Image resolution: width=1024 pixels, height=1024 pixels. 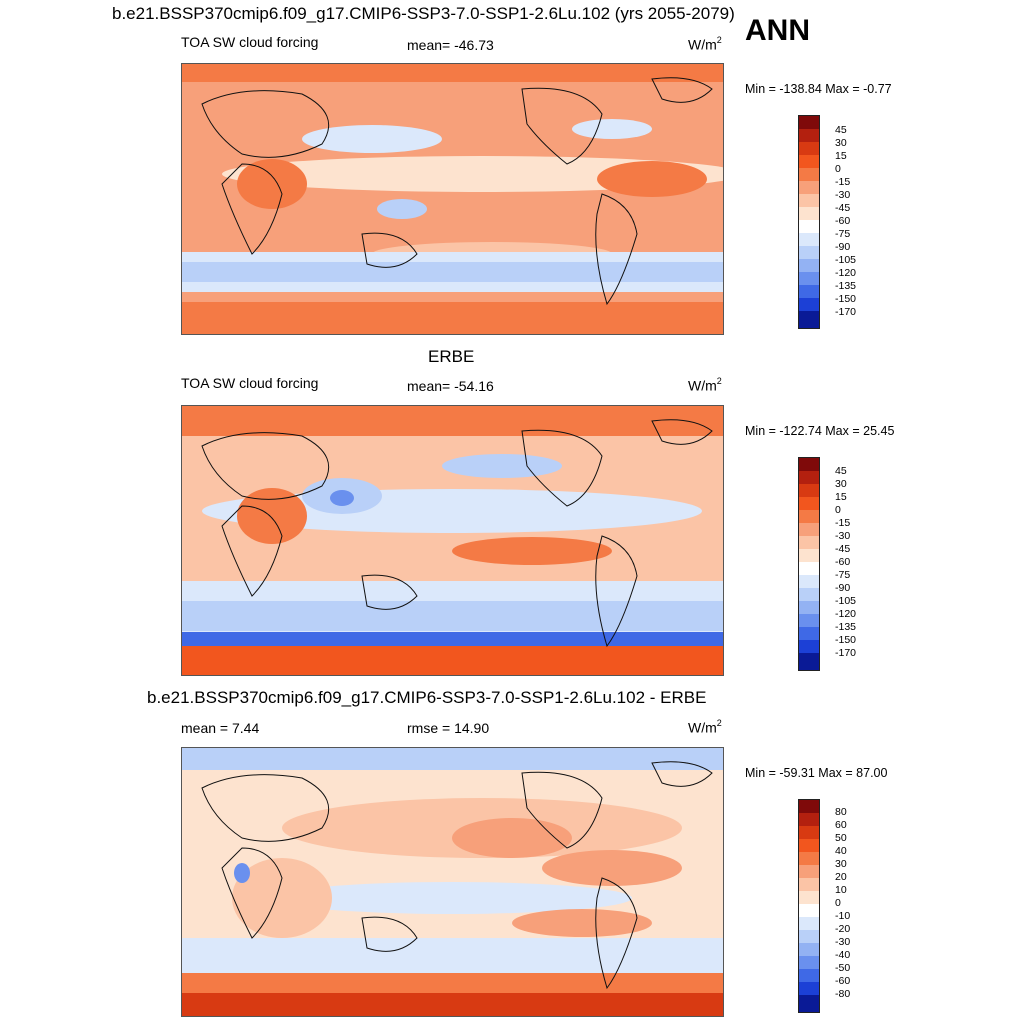 I want to click on panel2-unit: W/m2, so click(x=705, y=385).